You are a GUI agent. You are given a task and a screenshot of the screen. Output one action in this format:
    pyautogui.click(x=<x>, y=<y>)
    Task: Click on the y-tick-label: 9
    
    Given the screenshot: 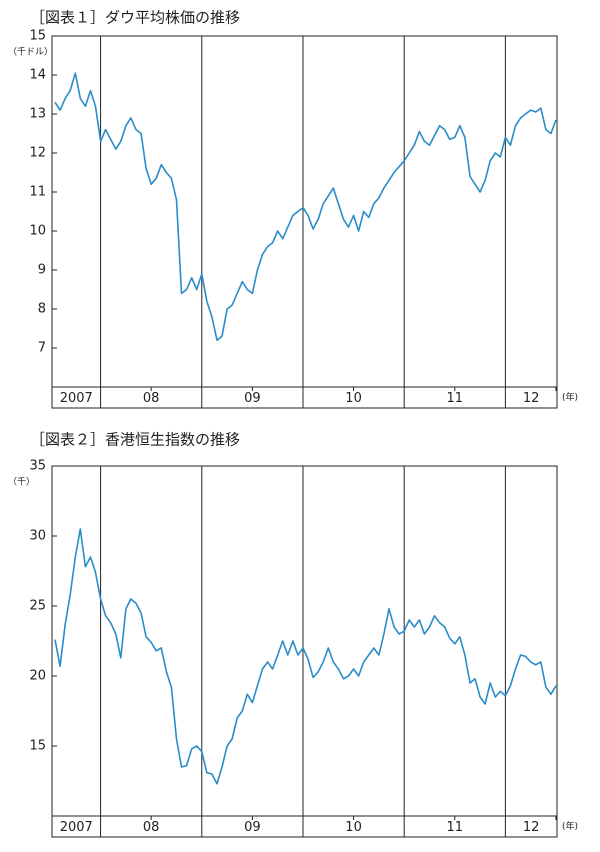 What is the action you would take?
    pyautogui.click(x=42, y=270)
    